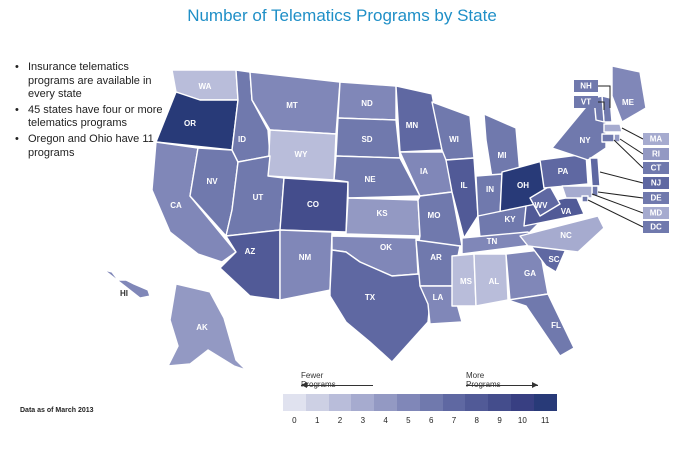  I want to click on state-label-nc: NC, so click(566, 235).